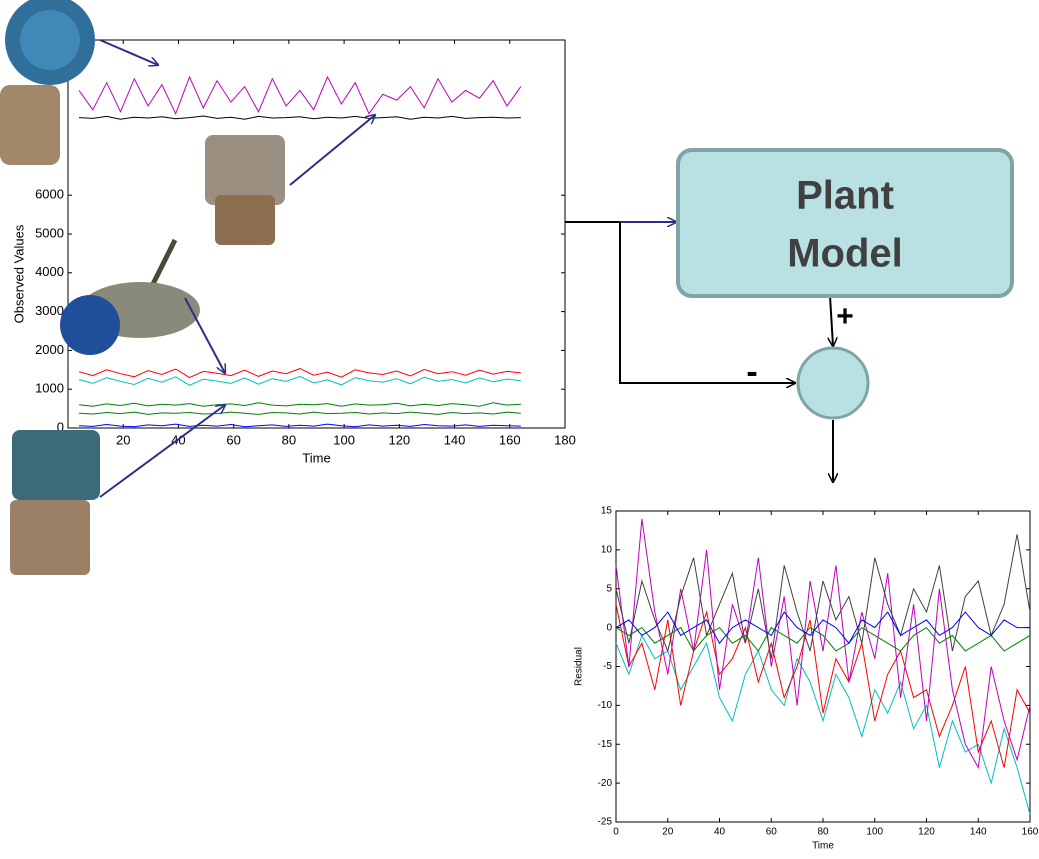 The image size is (1039, 859). I want to click on plot-area, so click(823, 666).